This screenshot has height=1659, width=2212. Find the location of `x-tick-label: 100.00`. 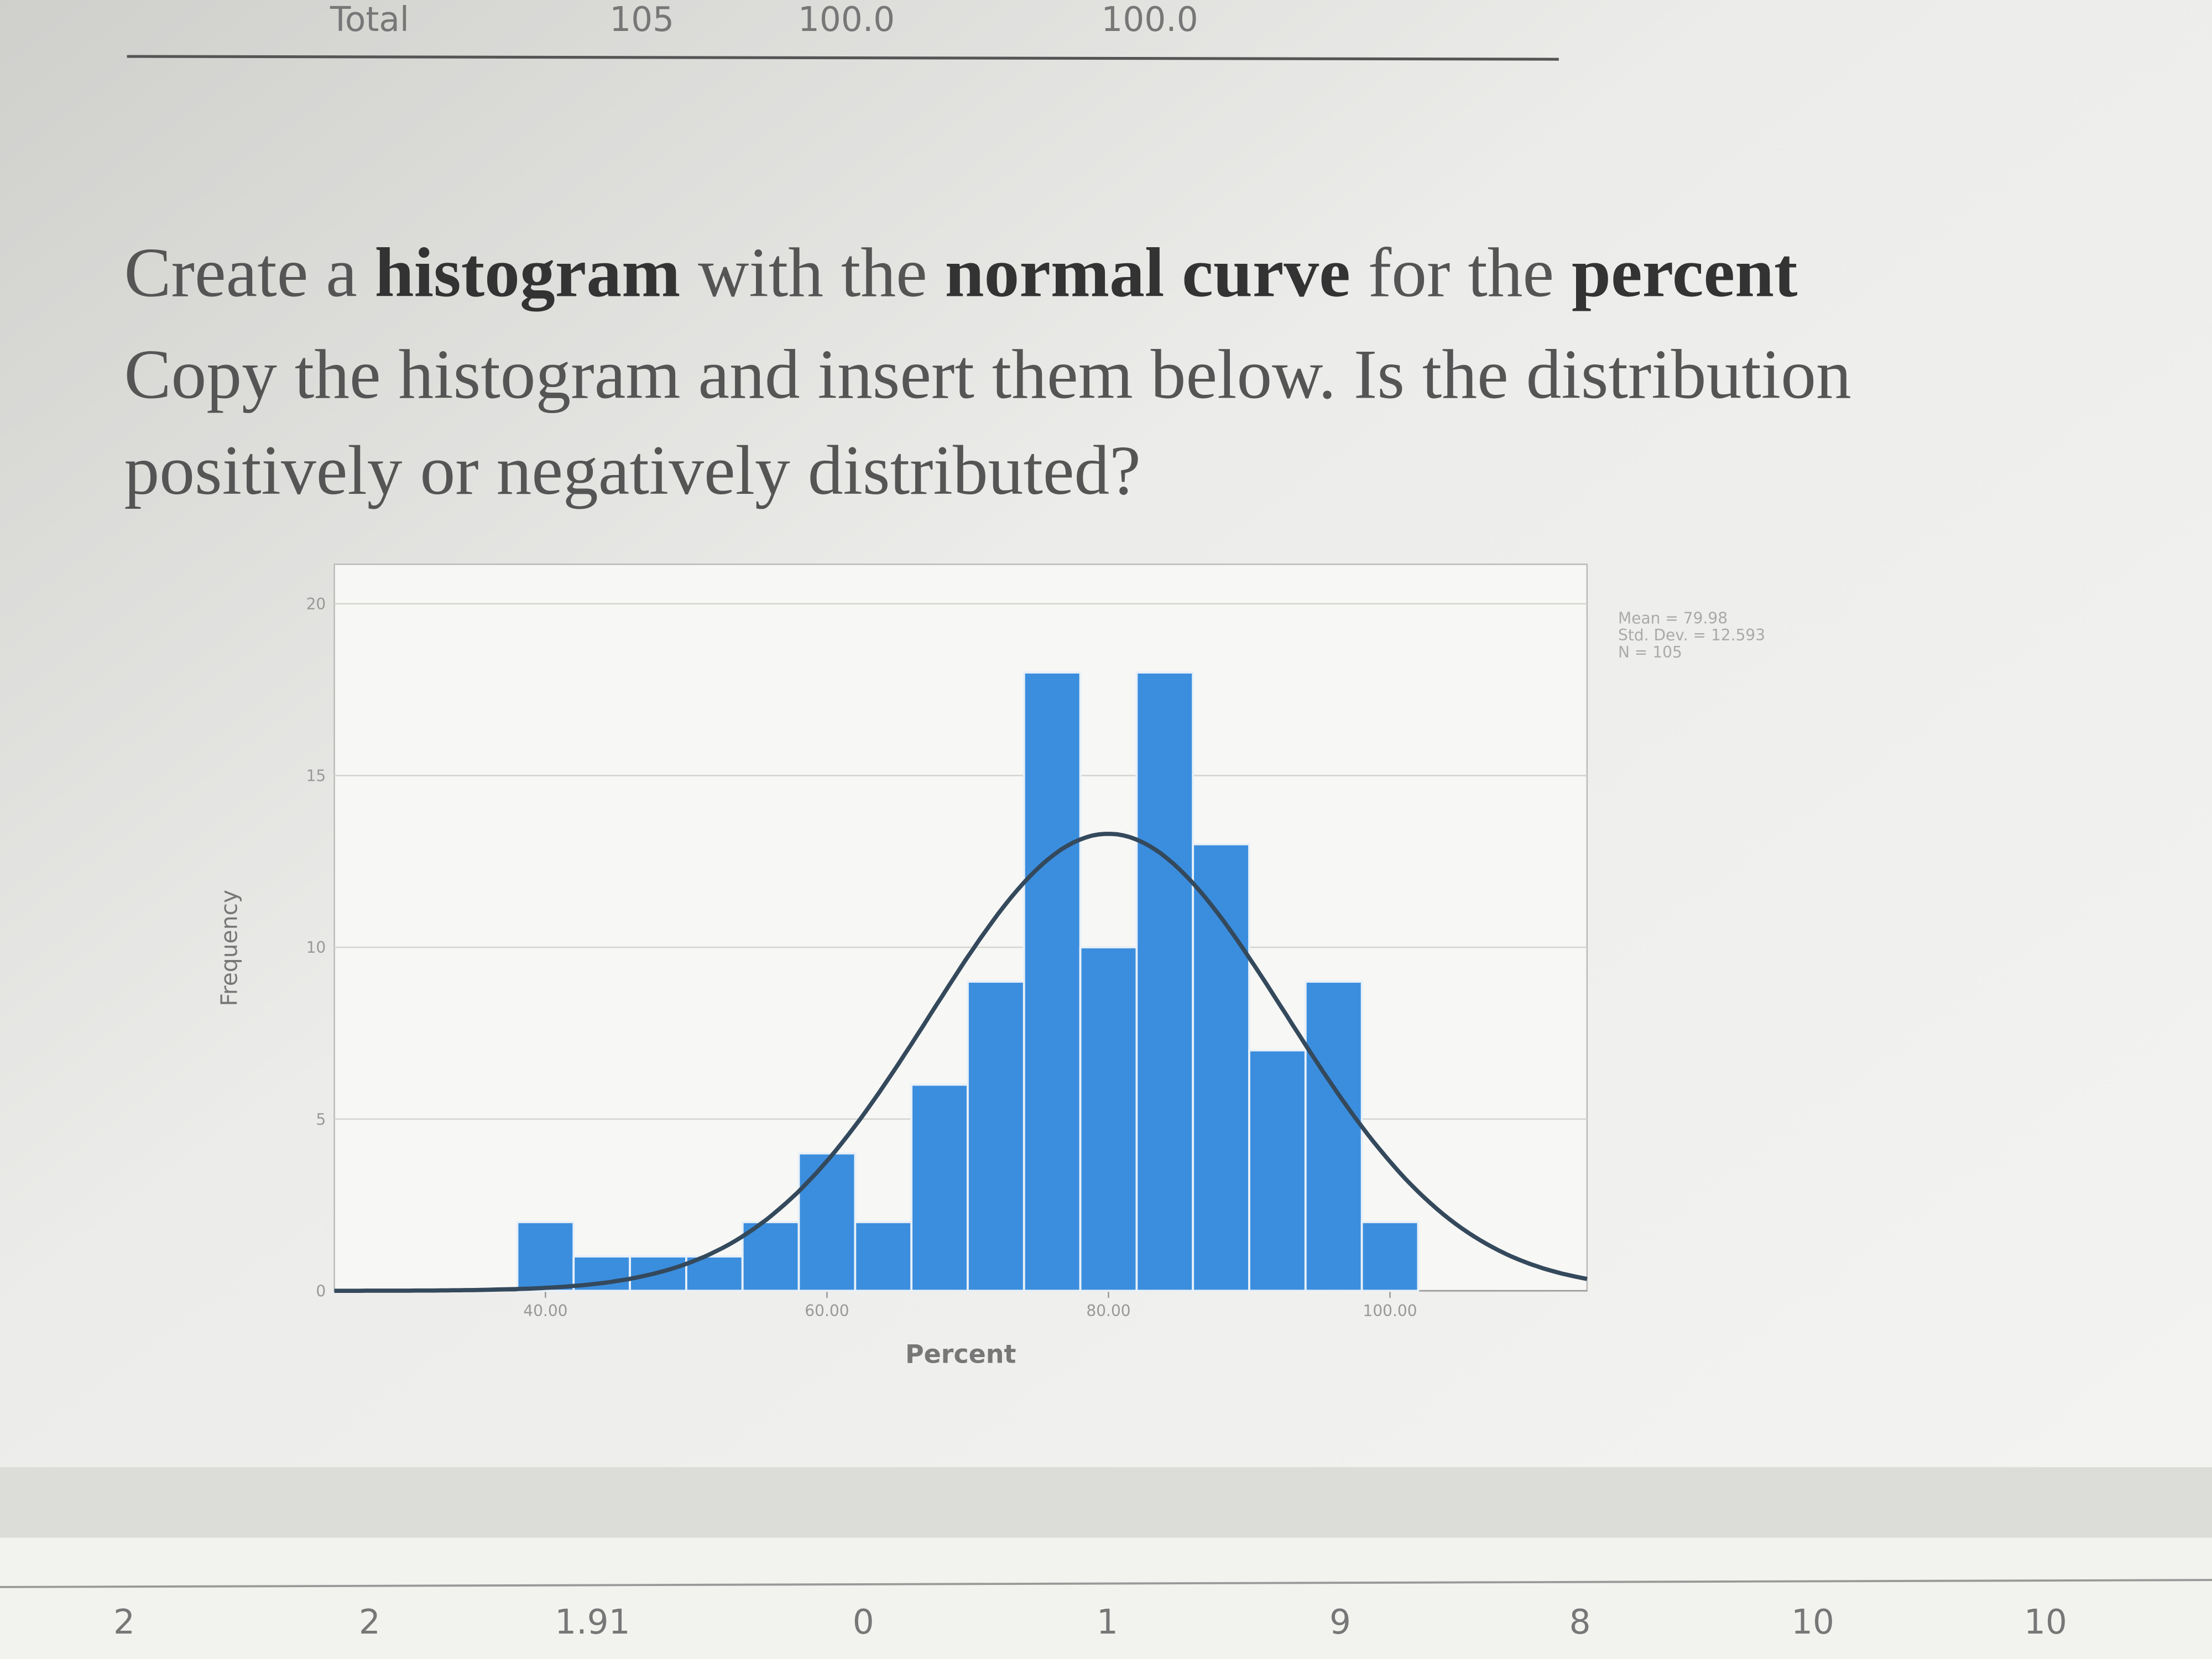

x-tick-label: 100.00 is located at coordinates (1390, 1311).